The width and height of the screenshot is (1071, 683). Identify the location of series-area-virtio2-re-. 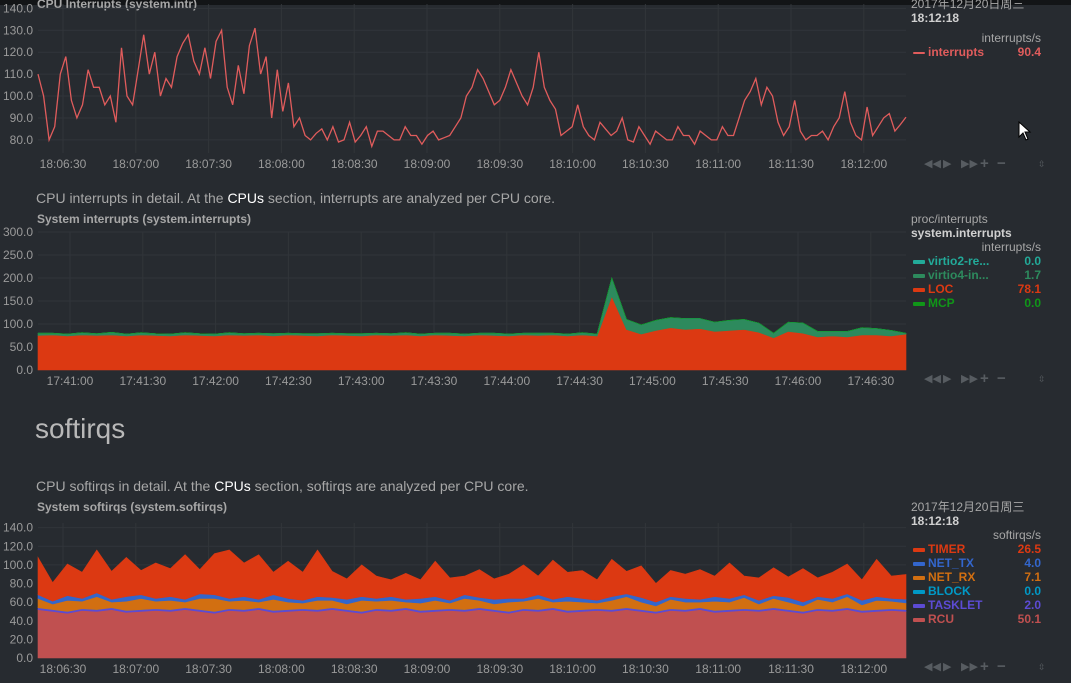
(472, 305).